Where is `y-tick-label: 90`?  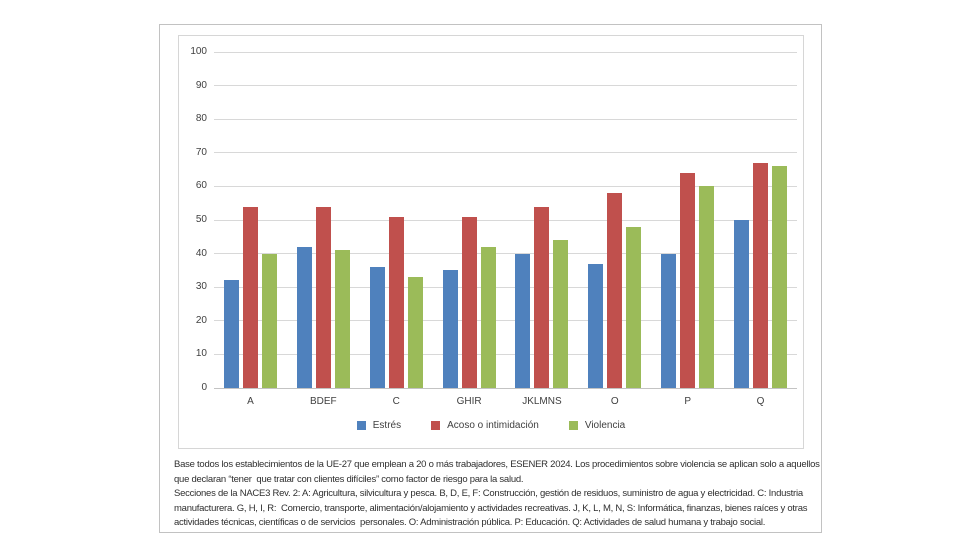 y-tick-label: 90 is located at coordinates (201, 85).